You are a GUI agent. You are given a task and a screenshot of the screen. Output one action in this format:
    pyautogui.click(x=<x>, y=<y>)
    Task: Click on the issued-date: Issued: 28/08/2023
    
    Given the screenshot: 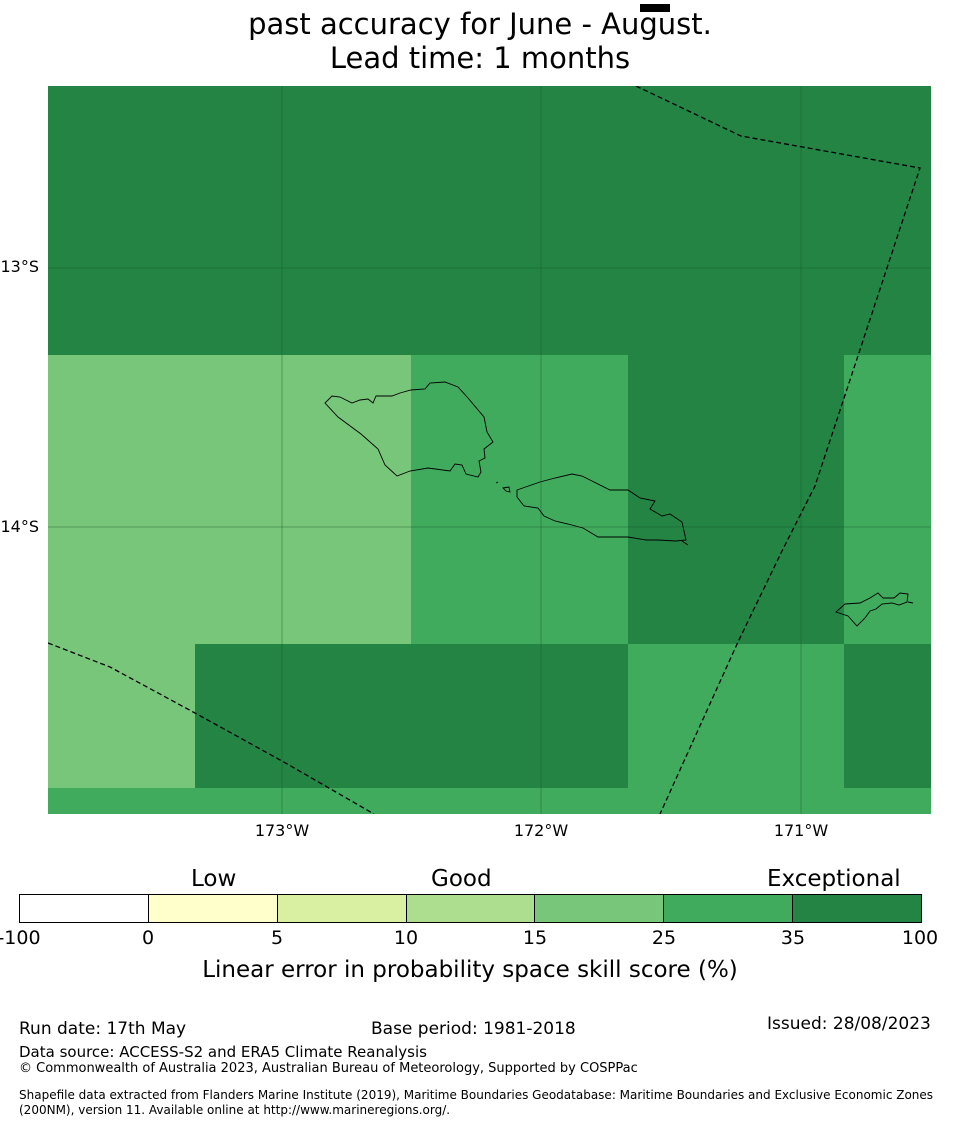 What is the action you would take?
    pyautogui.click(x=849, y=1024)
    